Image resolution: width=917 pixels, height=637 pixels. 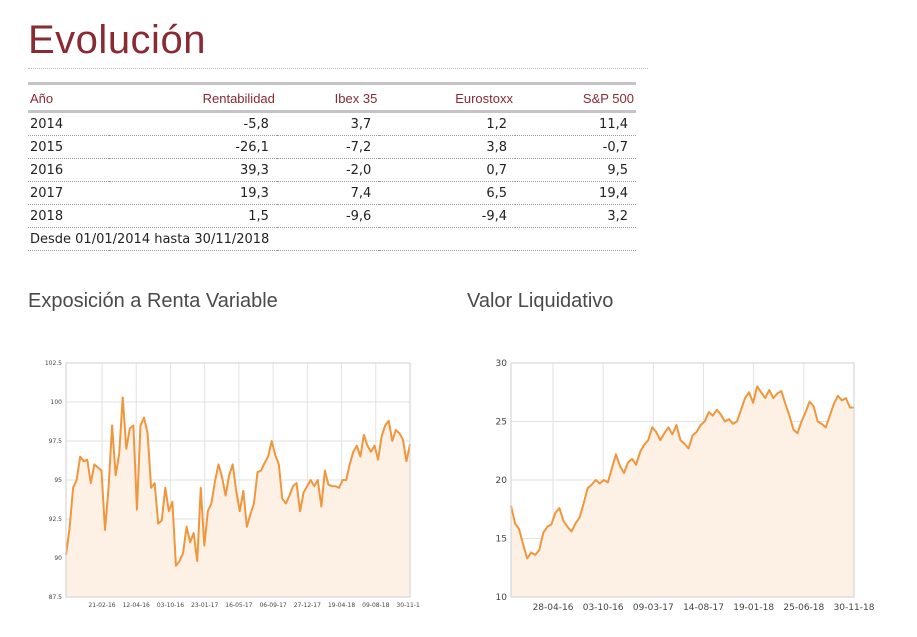 I want to click on cell-rentabilidad: 19,3, so click(x=193, y=193).